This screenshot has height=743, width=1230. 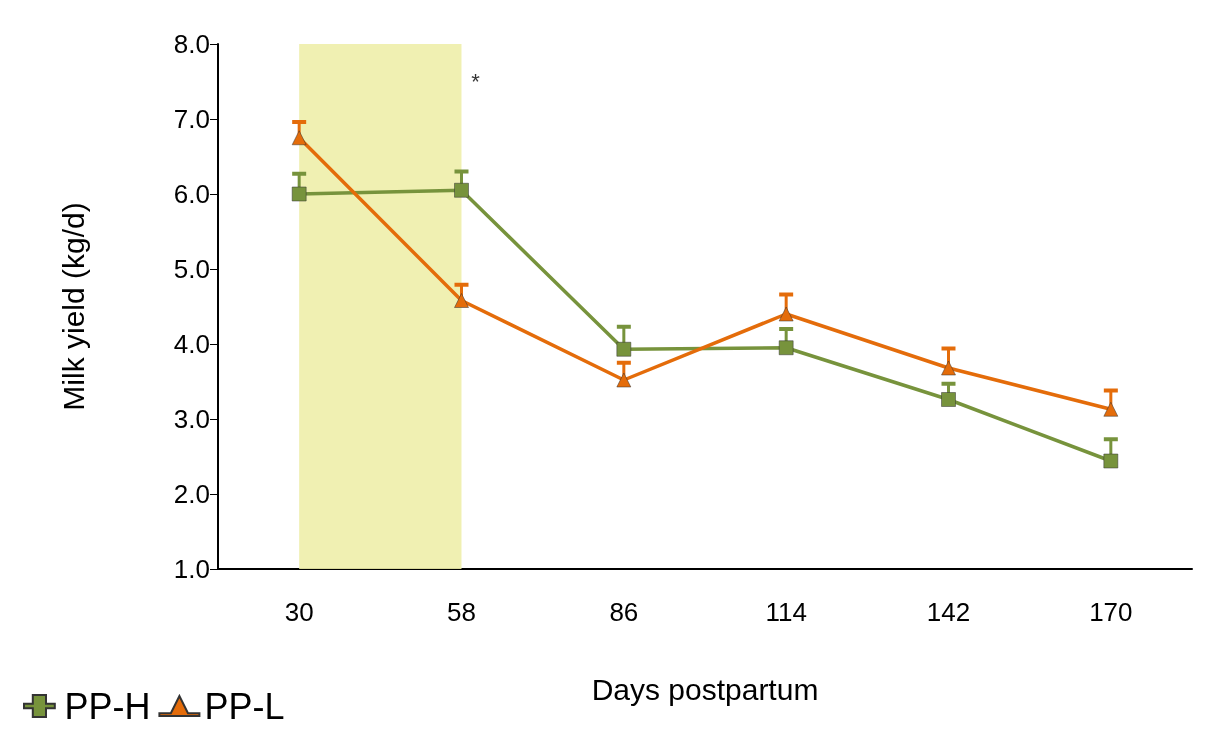 What do you see at coordinates (107, 706) in the screenshot?
I see `legend-label: PP-H` at bounding box center [107, 706].